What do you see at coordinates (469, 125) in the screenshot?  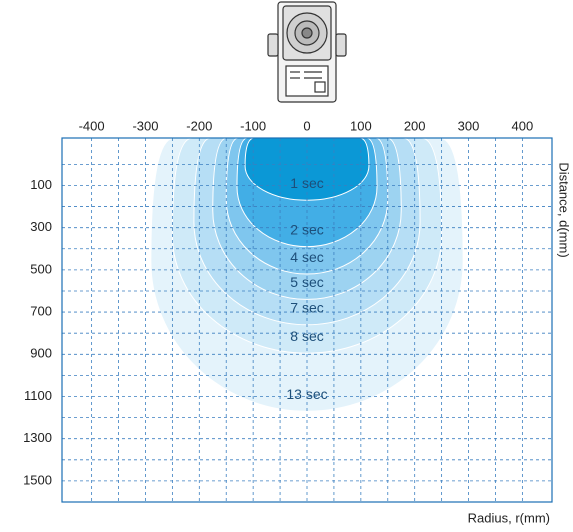 I see `x-tick-label: 300` at bounding box center [469, 125].